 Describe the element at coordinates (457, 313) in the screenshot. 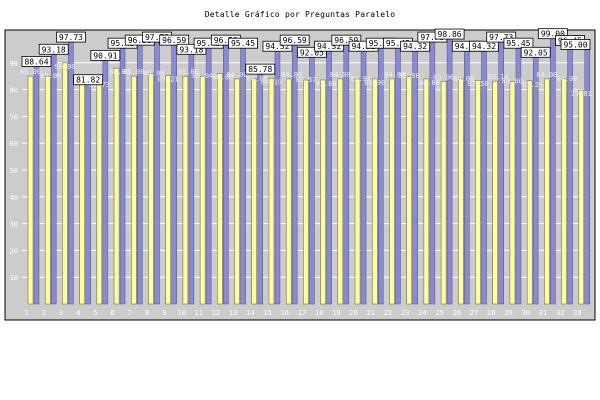

I see `x-tick-label: 26` at that location.